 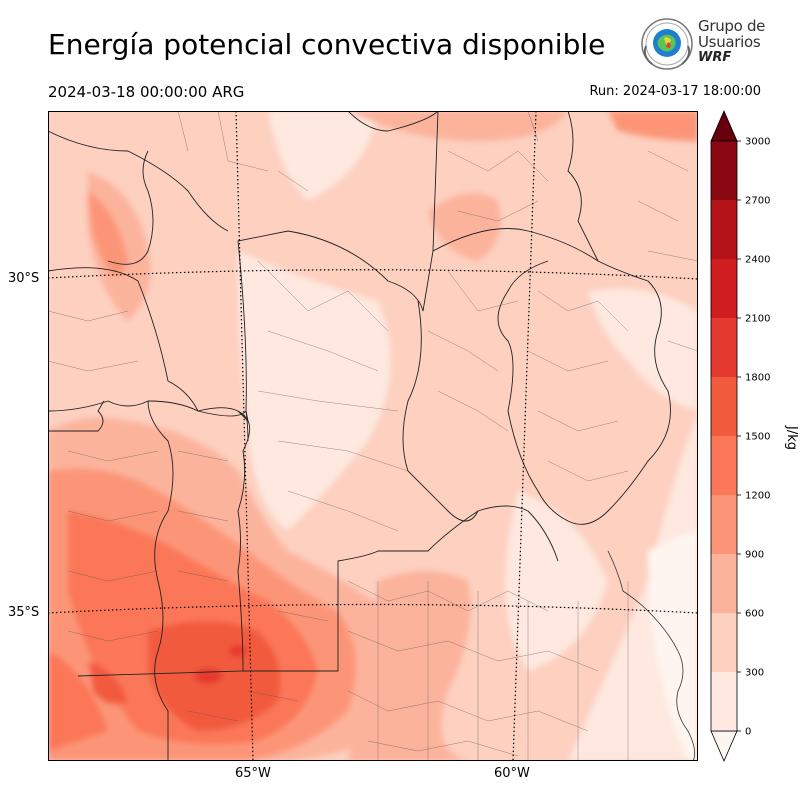 I want to click on colorbar-tick-label: 0, so click(x=748, y=732).